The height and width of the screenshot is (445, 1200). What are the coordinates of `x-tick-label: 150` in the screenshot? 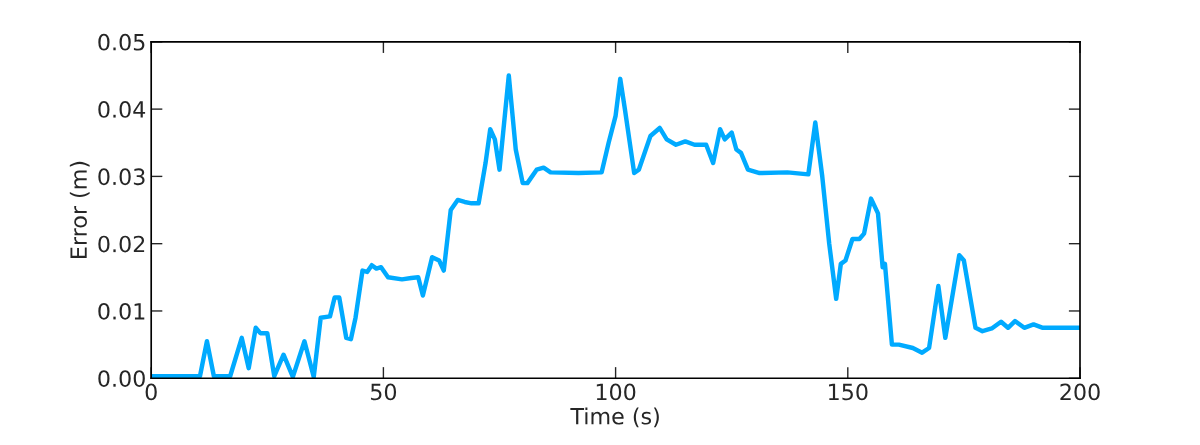 It's located at (848, 392).